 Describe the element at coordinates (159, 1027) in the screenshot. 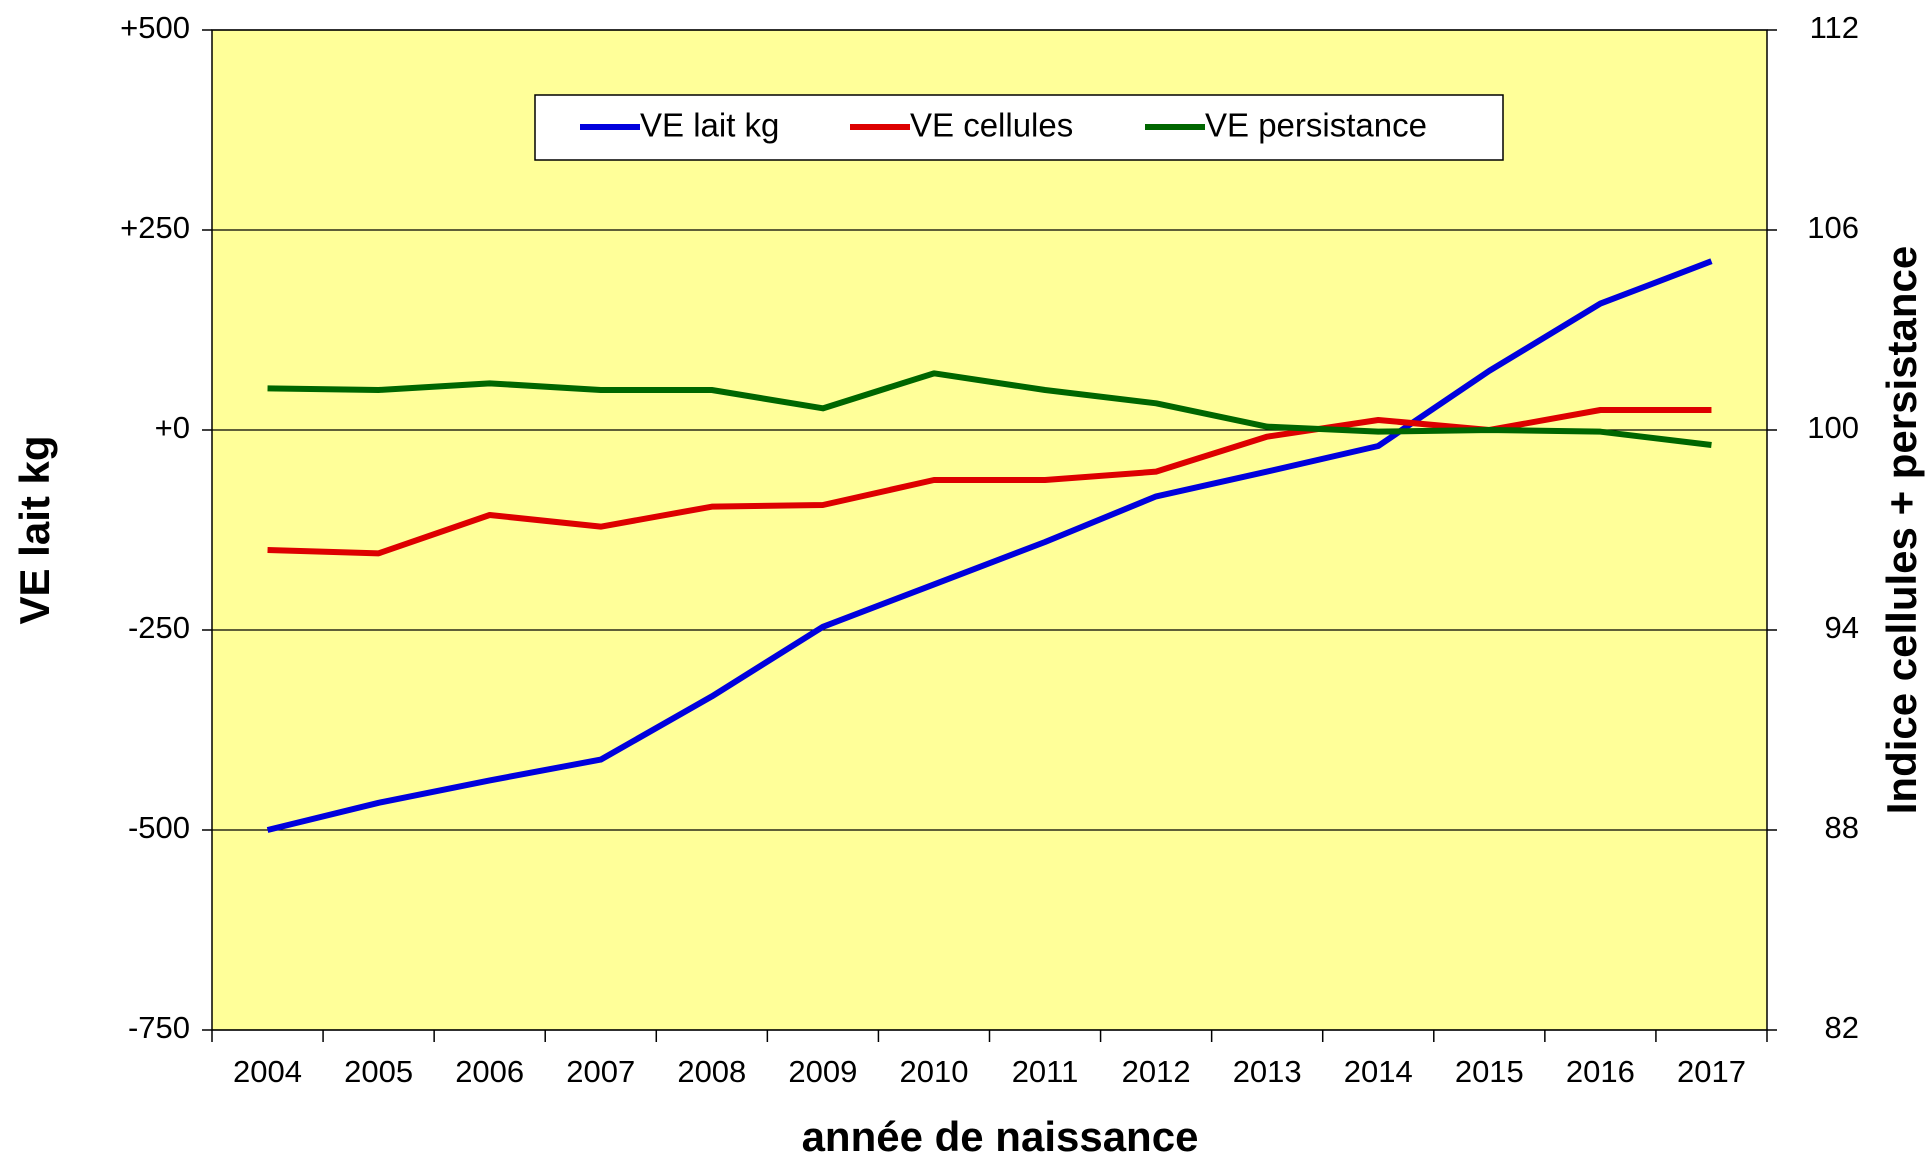

I see `y-tick-label: -750` at that location.